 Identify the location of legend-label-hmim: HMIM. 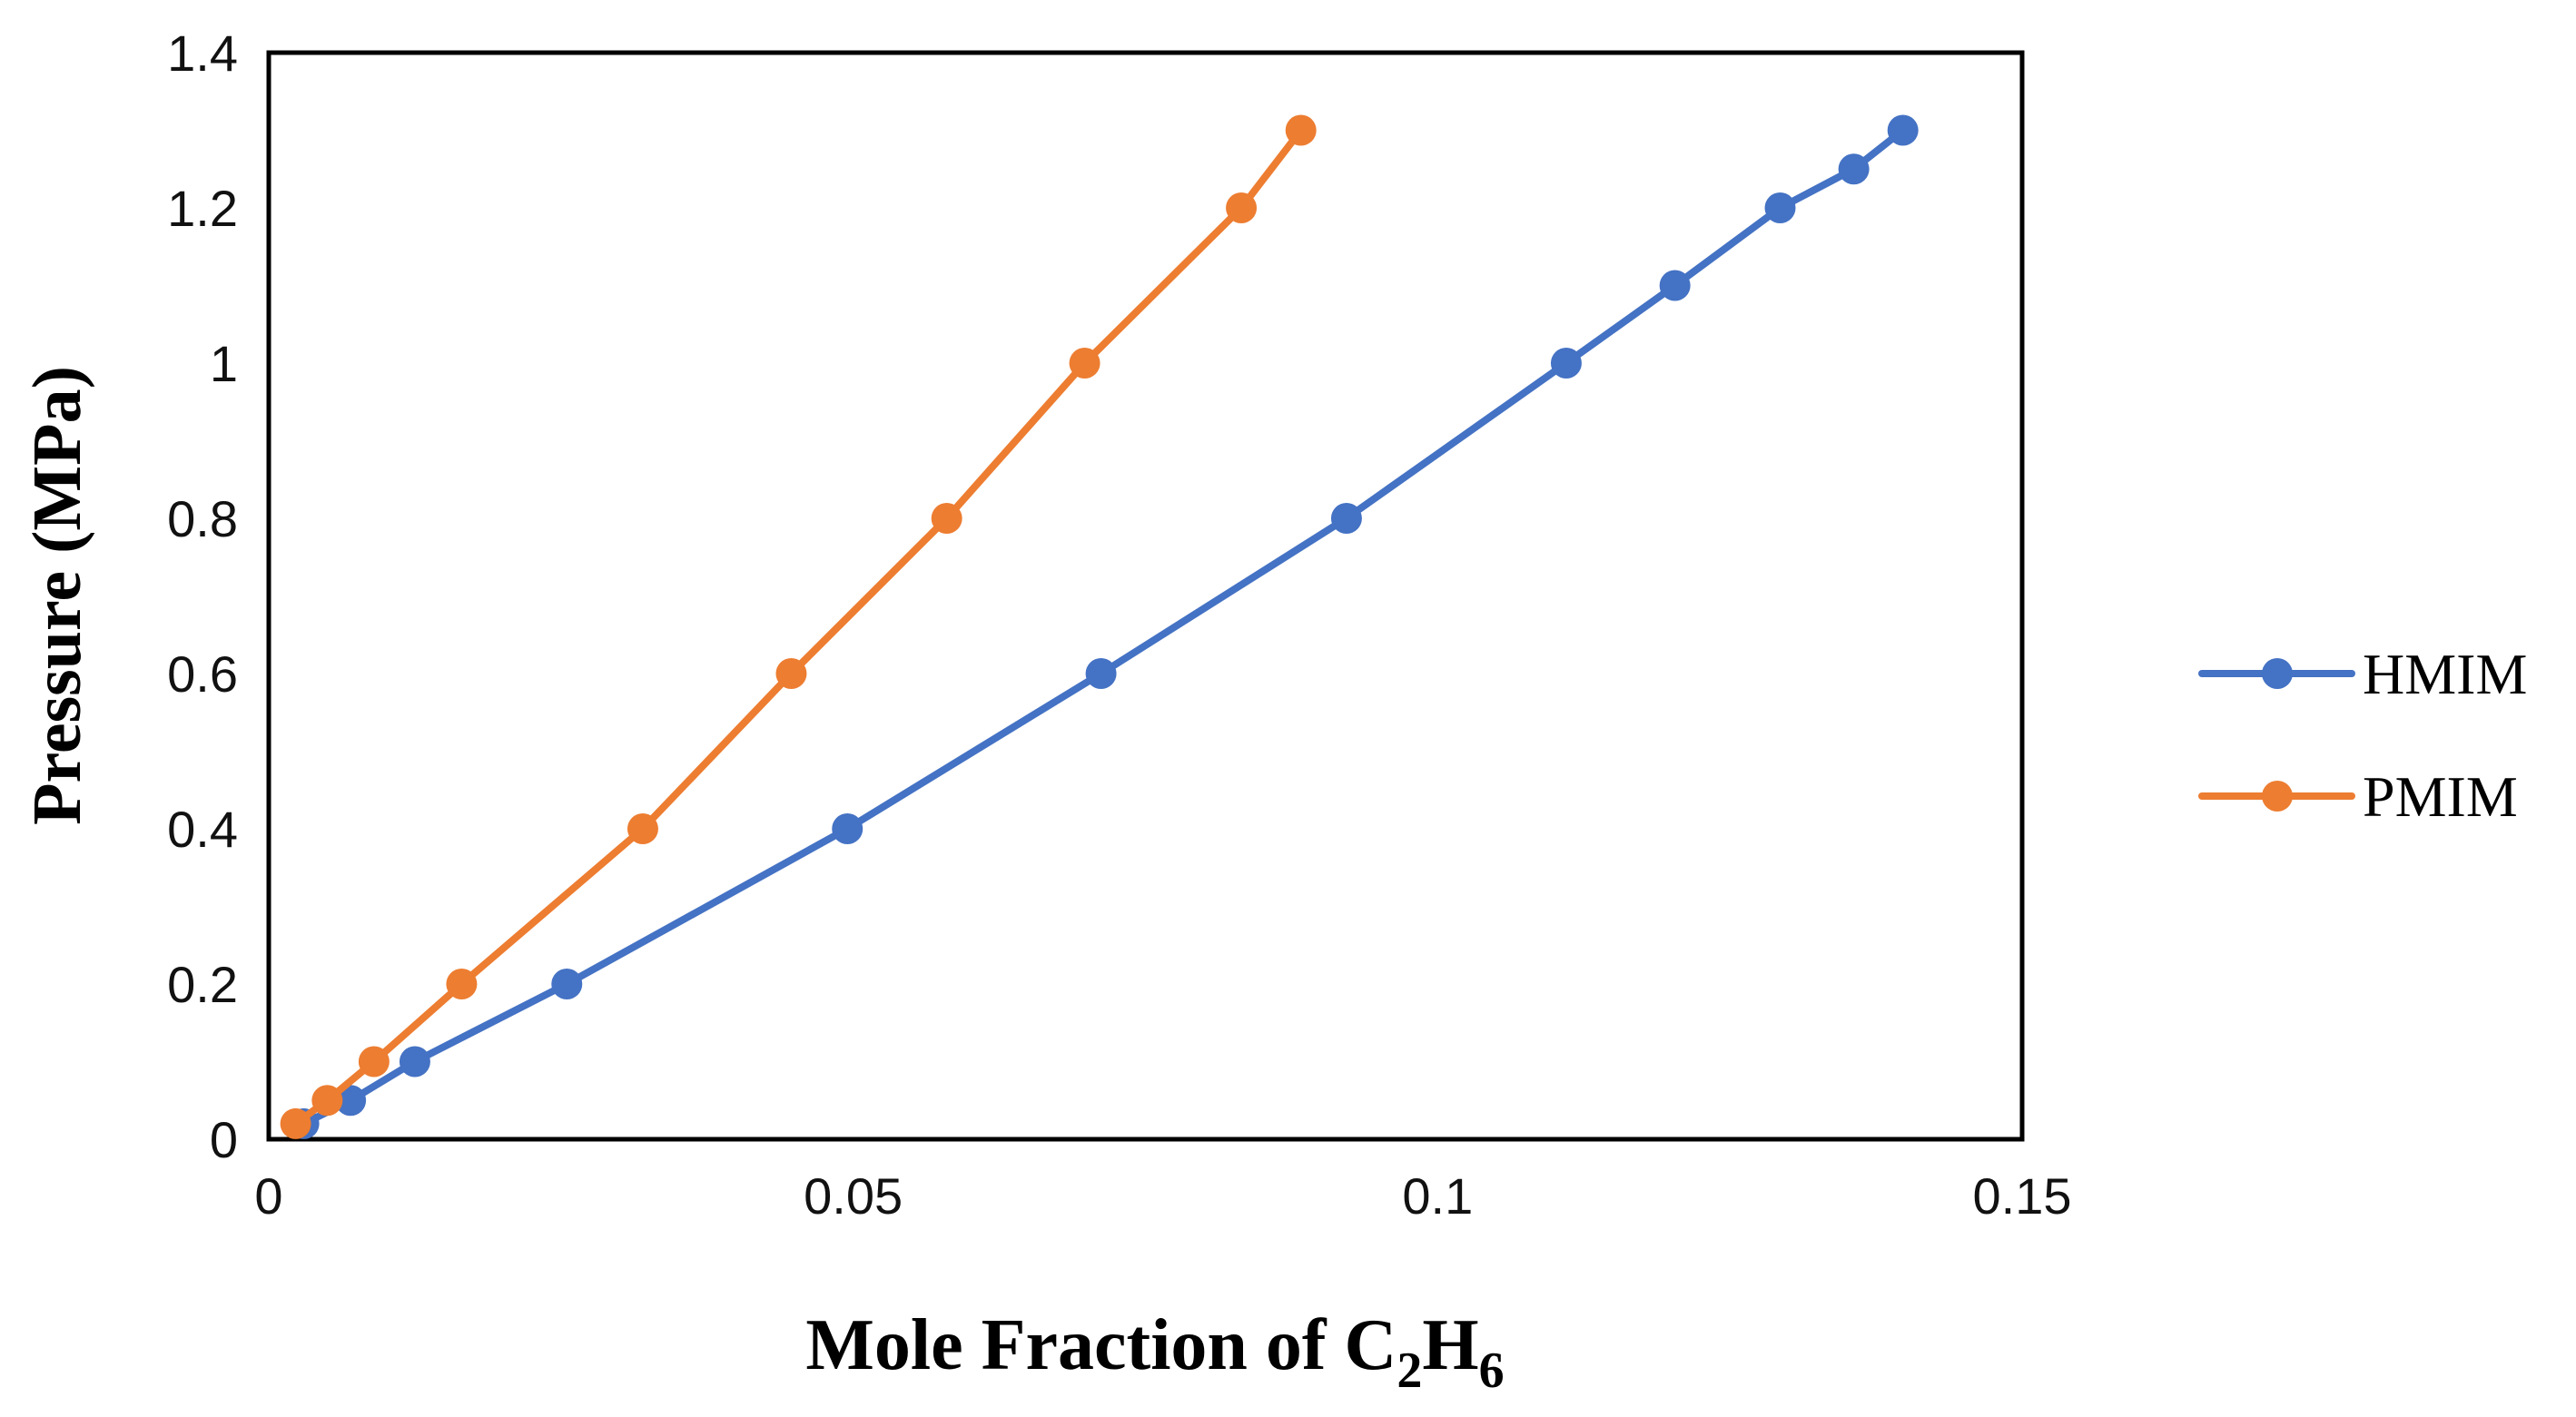
(2445, 674).